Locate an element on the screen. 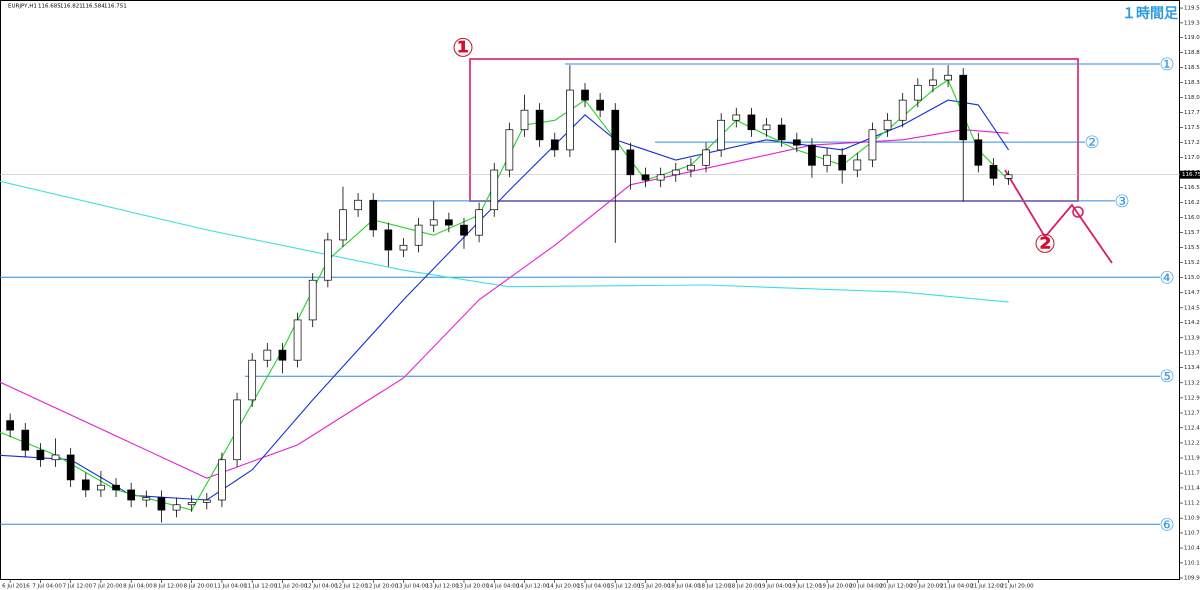 Image resolution: width=1200 pixels, height=590 pixels. projection-arrow is located at coordinates (1058, 216).